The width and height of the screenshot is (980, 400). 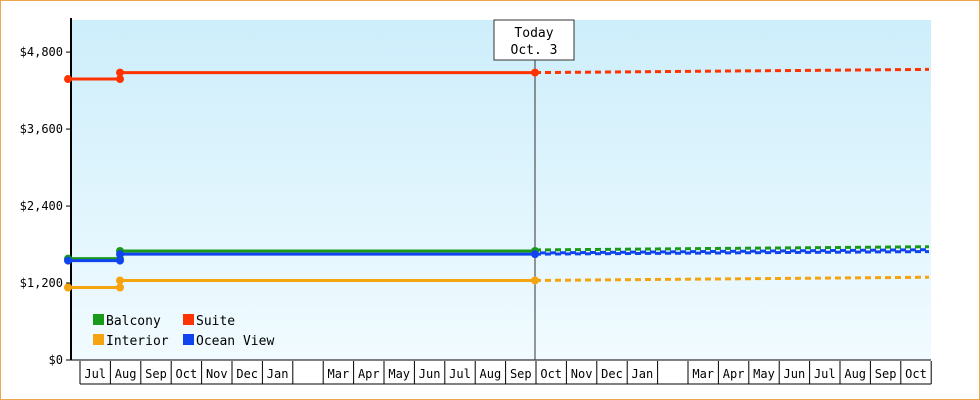 I want to click on today-callout-date: Oct. 3, so click(x=534, y=50).